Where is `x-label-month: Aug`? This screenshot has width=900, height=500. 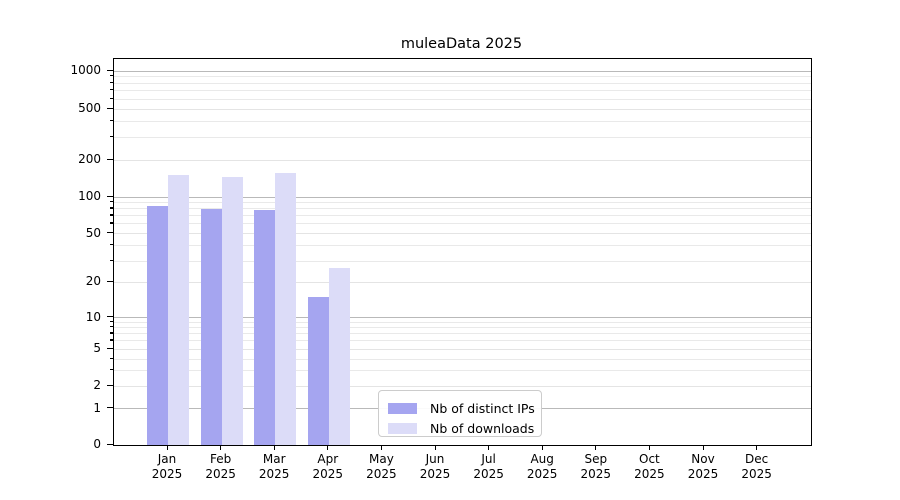
x-label-month: Aug is located at coordinates (542, 459).